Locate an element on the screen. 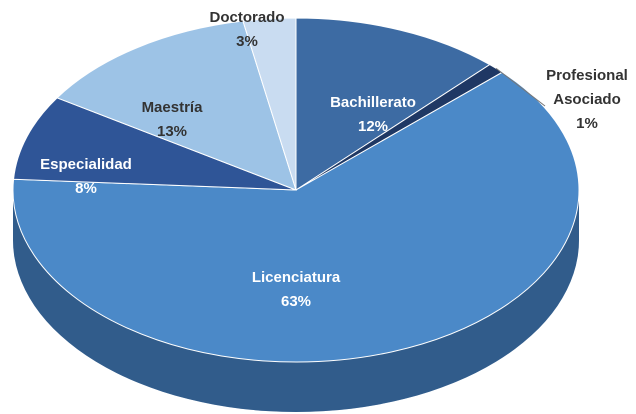  category-name: Bachillerato is located at coordinates (373, 102).